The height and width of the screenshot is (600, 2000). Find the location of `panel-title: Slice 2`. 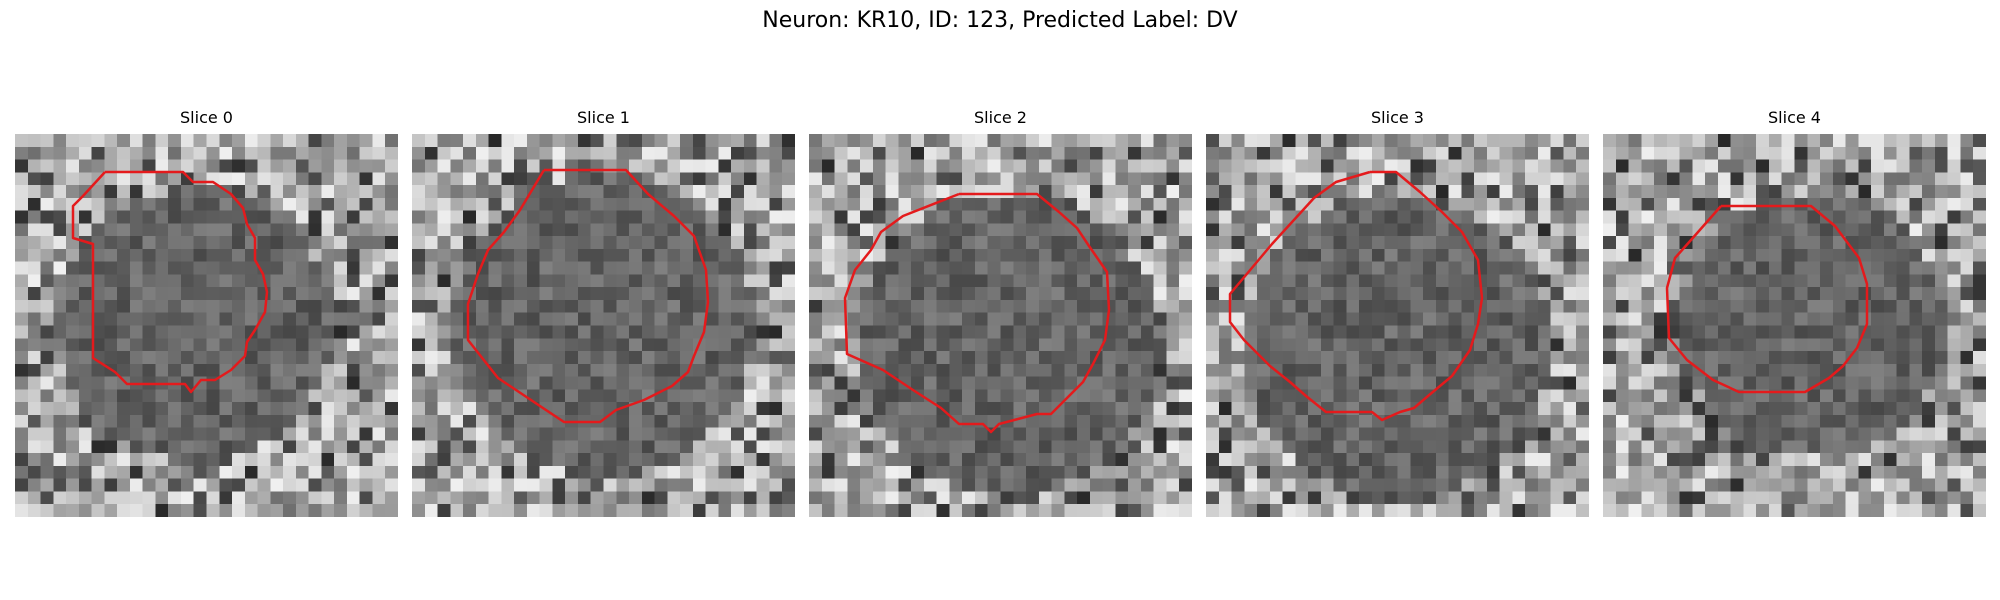

panel-title: Slice 2 is located at coordinates (1000, 117).